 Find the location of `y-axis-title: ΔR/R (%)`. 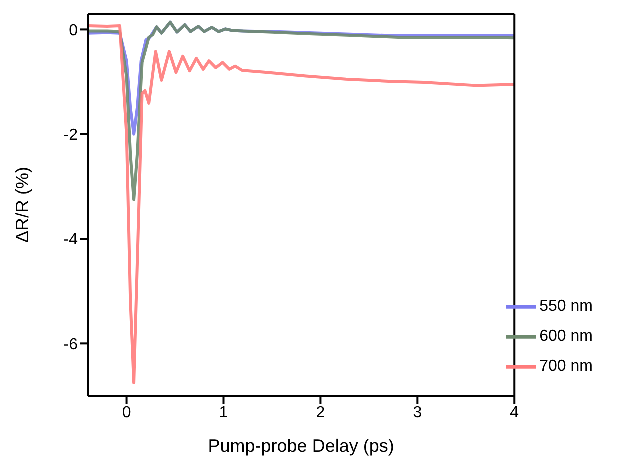

y-axis-title: ΔR/R (%) is located at coordinates (22, 205).